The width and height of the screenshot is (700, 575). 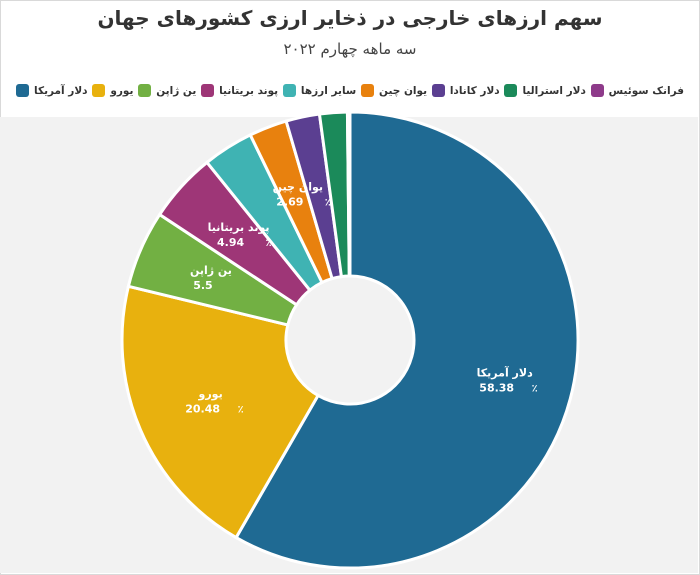 What do you see at coordinates (554, 90) in the screenshot?
I see `legend-label: دلار استرالیا` at bounding box center [554, 90].